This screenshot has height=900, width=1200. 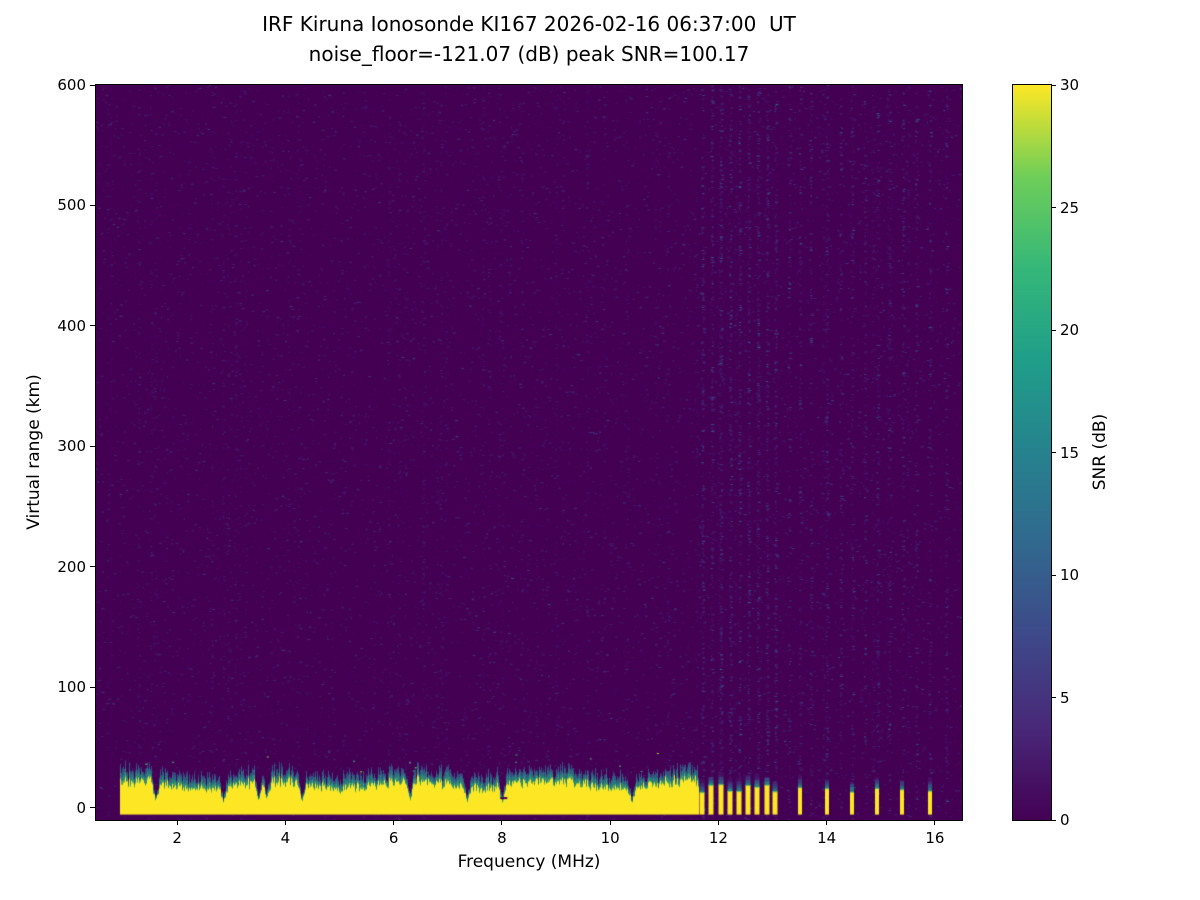 What do you see at coordinates (81, 807) in the screenshot?
I see `y-tick-label: 0` at bounding box center [81, 807].